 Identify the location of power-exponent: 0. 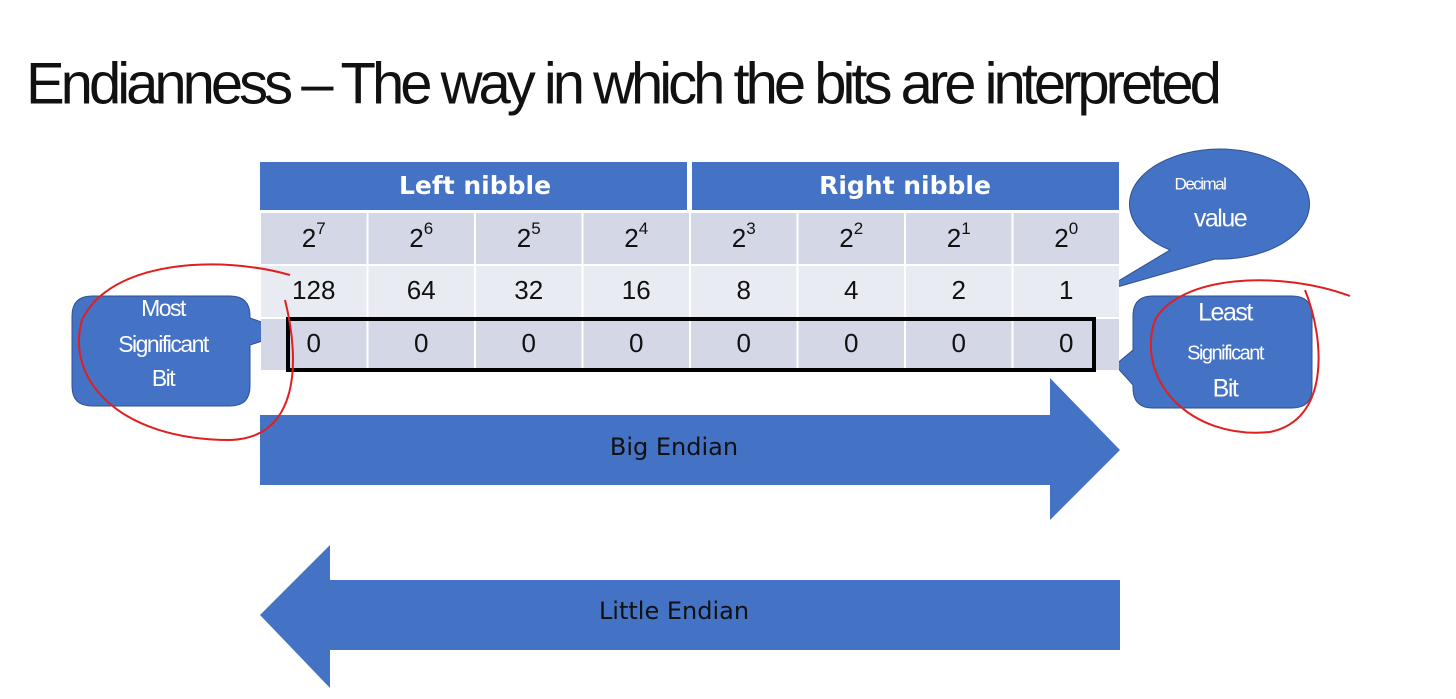
(1073, 228).